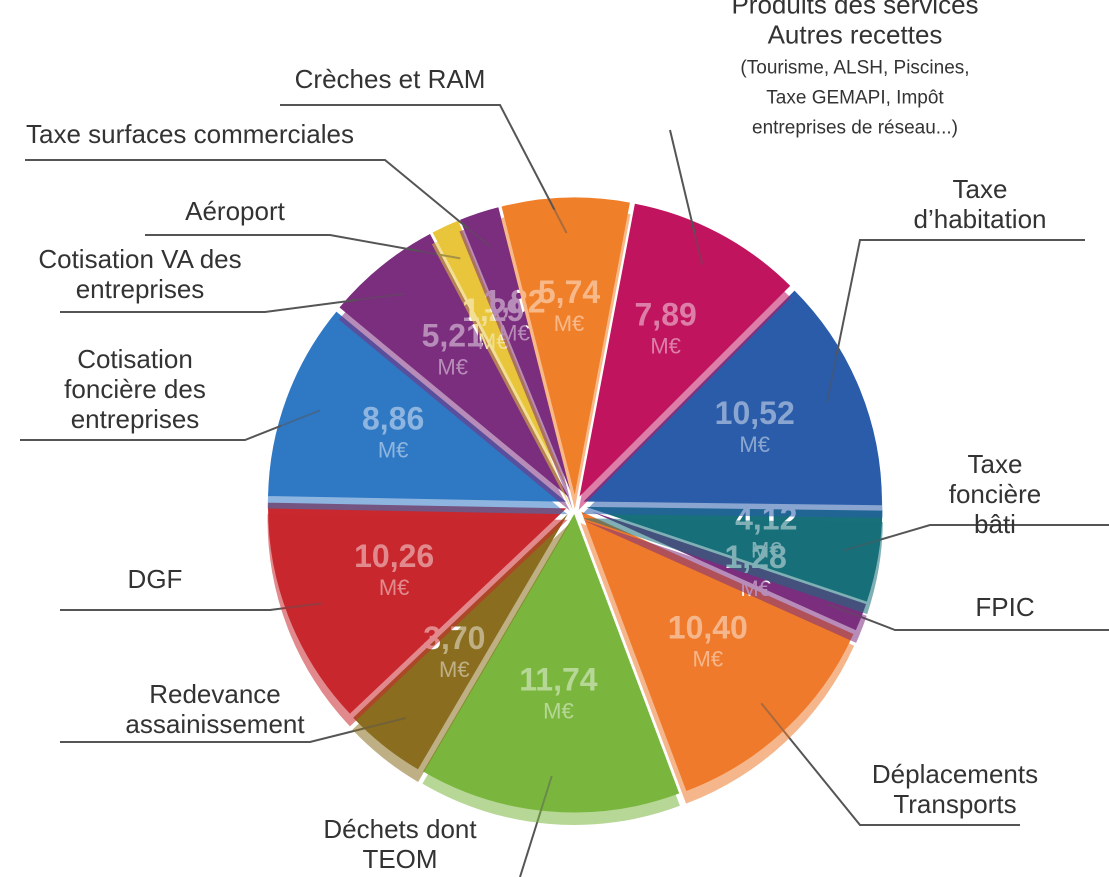  Describe the element at coordinates (980, 204) in the screenshot. I see `category-label: Taxe d’habitation` at that location.